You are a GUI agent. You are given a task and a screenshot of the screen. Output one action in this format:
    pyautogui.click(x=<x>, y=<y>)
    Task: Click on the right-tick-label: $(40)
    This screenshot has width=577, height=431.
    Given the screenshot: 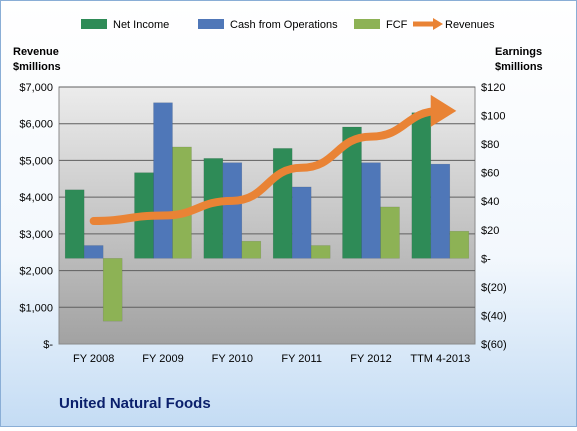 What is the action you would take?
    pyautogui.click(x=494, y=316)
    